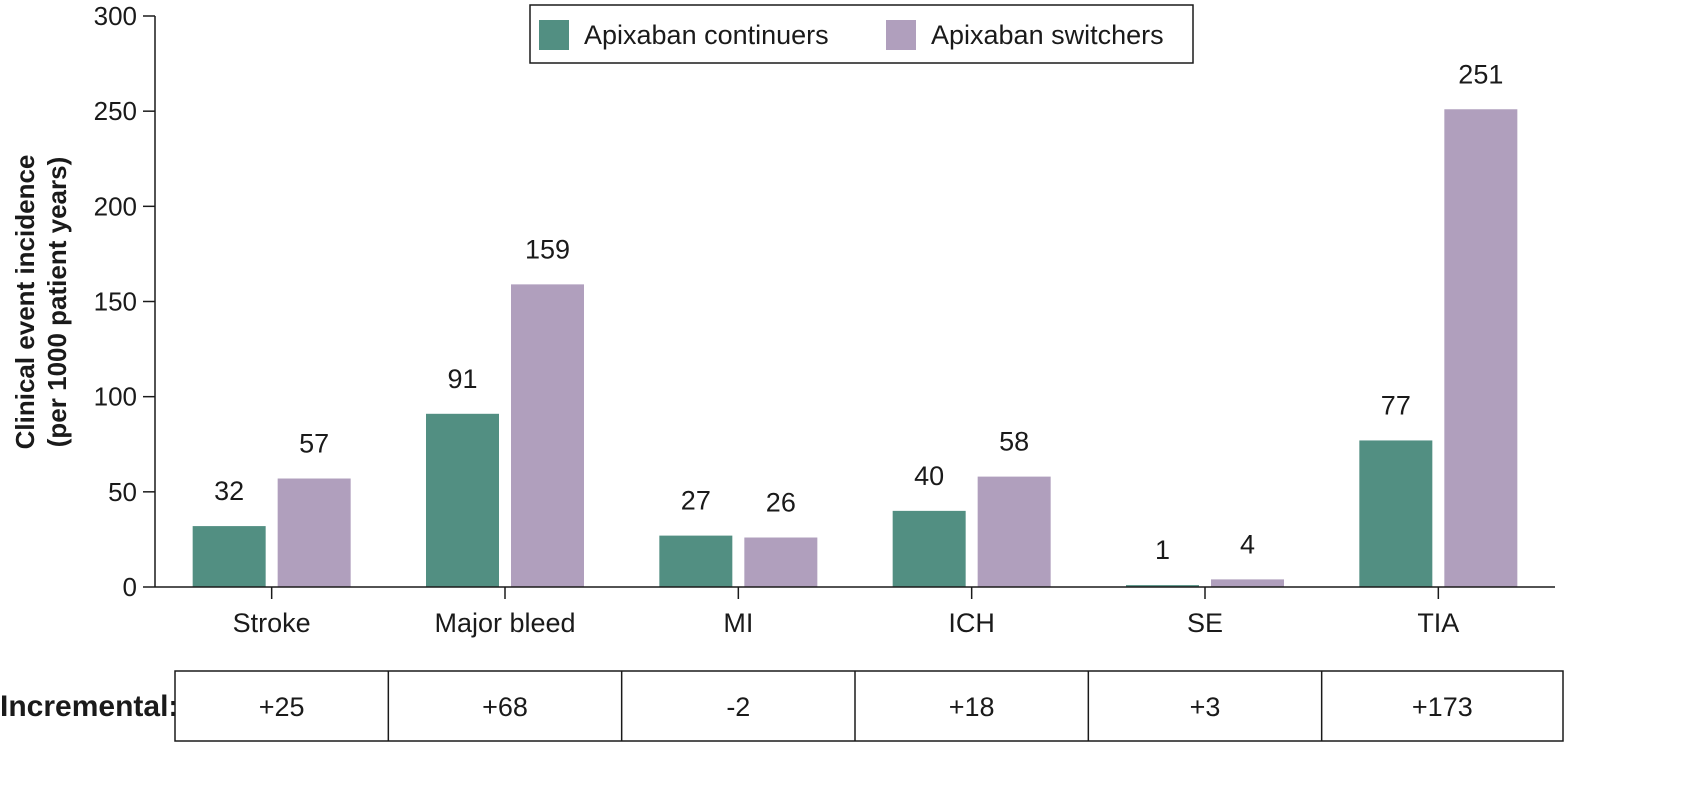 This screenshot has width=1707, height=808. I want to click on data-label-continuers-3: 40, so click(929, 476).